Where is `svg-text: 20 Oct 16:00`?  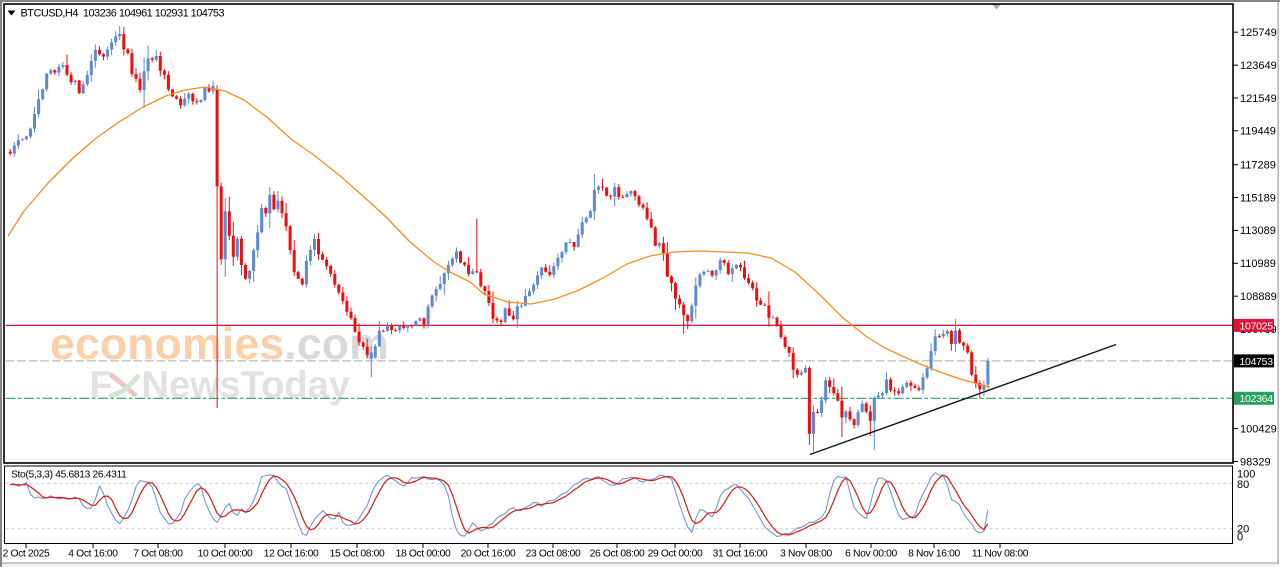
svg-text: 20 Oct 16:00 is located at coordinates (488, 553).